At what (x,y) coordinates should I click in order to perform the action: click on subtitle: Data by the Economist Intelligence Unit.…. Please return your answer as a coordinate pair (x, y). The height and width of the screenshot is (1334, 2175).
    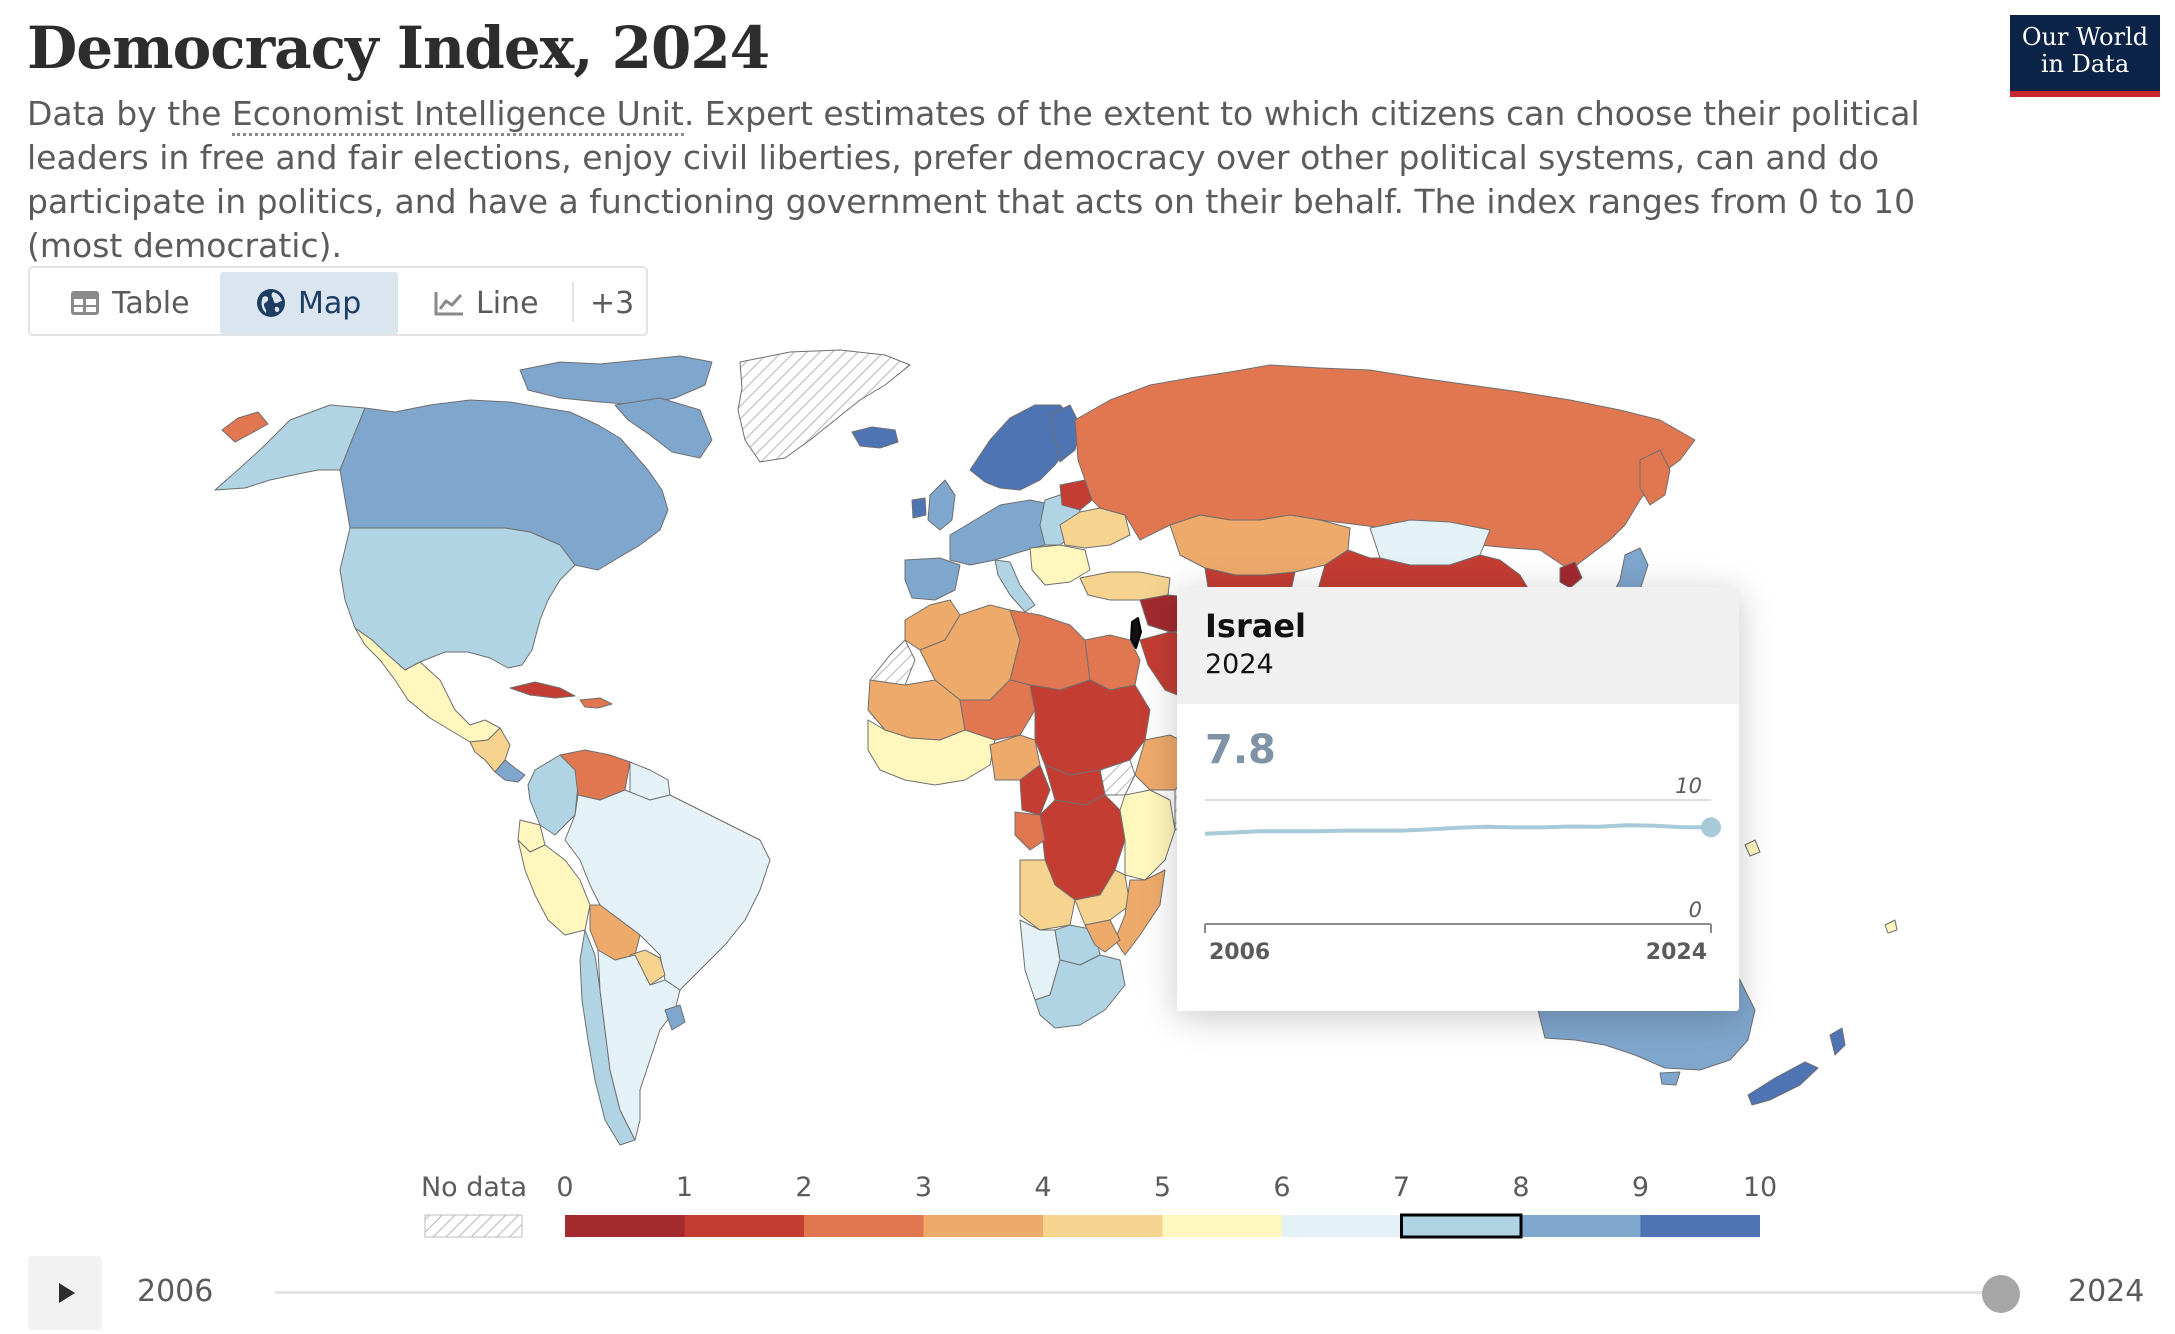
    Looking at the image, I should click on (992, 180).